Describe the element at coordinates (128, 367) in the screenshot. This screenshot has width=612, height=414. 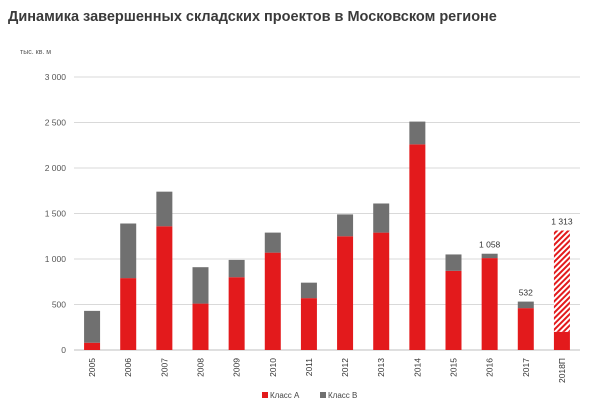
I see `x-tick-label: 2006` at that location.